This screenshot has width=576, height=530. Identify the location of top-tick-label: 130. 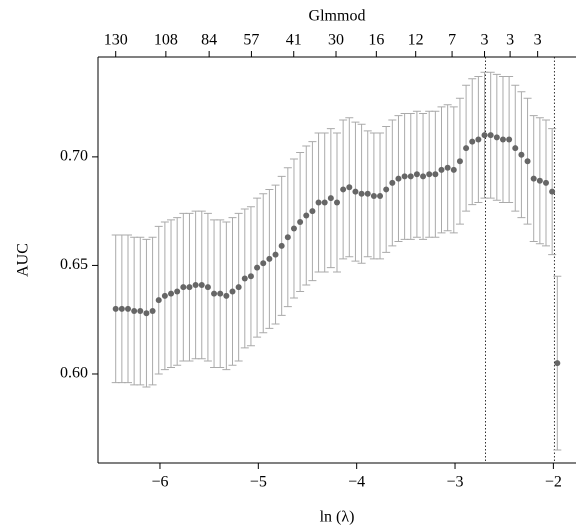
(116, 40).